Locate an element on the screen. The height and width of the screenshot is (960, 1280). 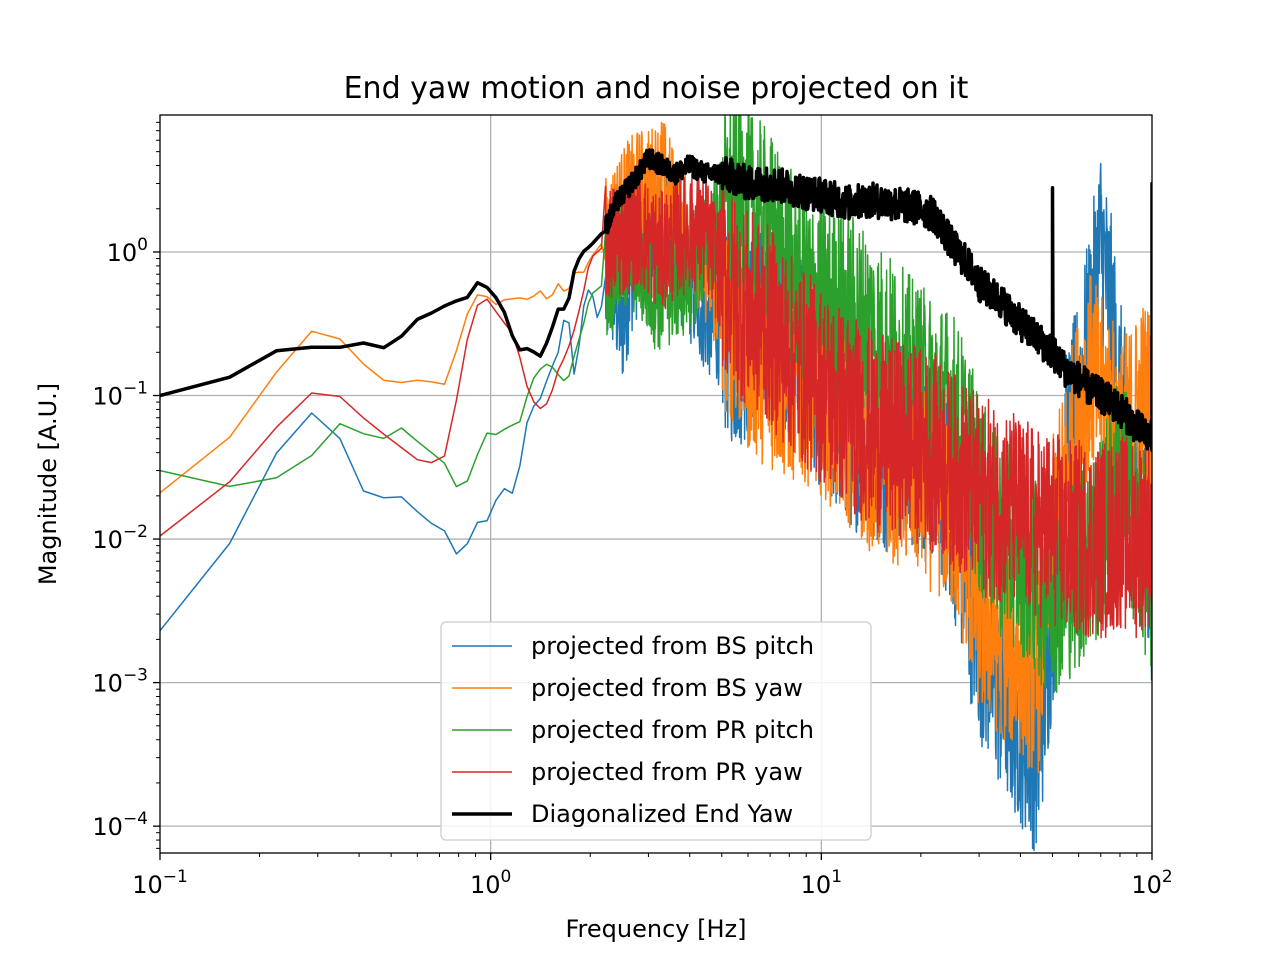
y-tick-label: 10⁻³ is located at coordinates (120, 682).